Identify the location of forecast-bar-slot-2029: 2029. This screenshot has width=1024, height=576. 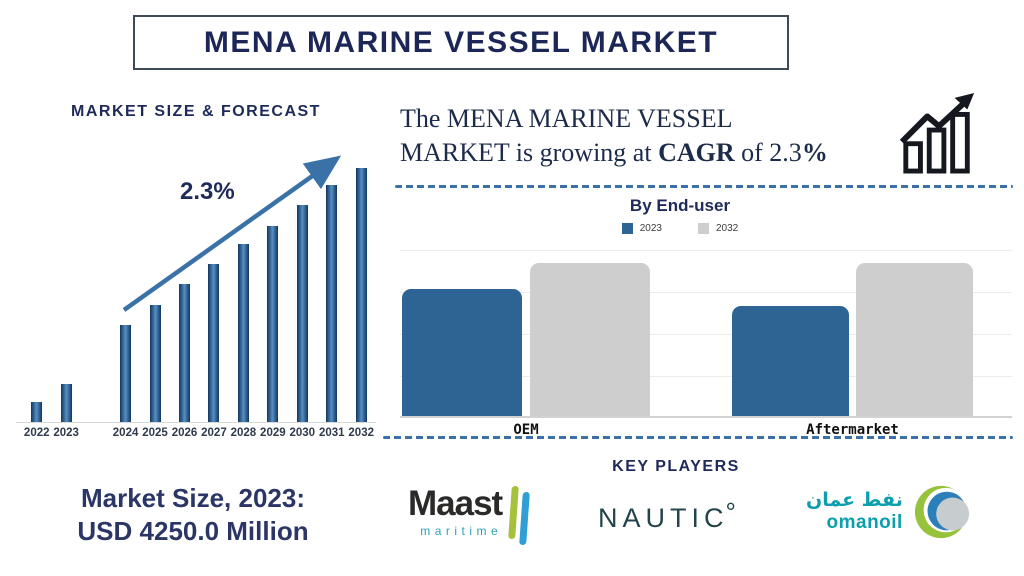
(272, 303).